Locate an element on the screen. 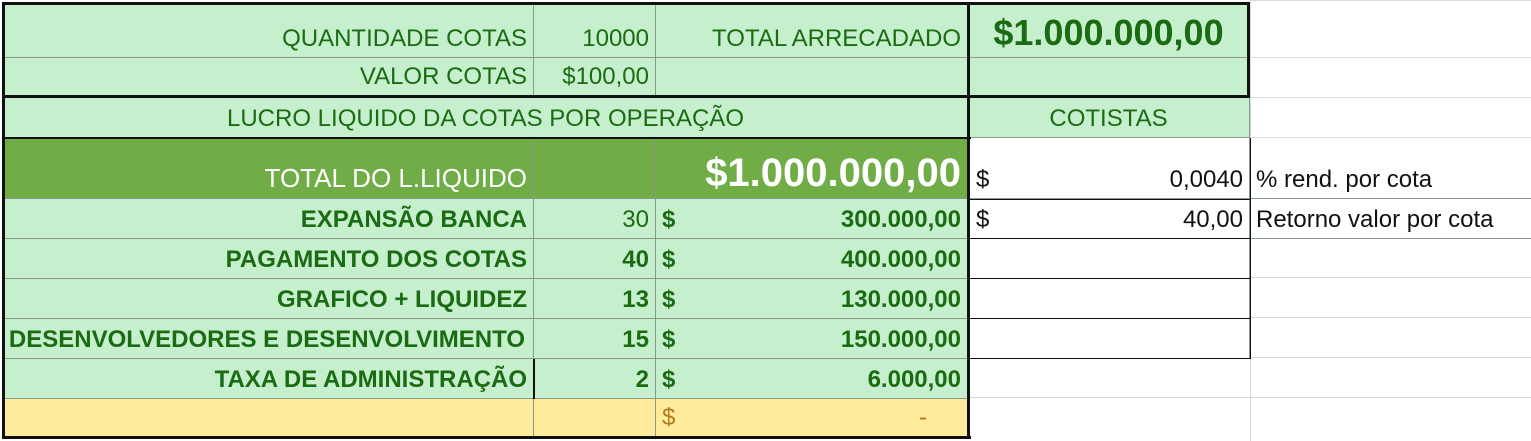 This screenshot has width=1531, height=441. expense-amount: 6.000,00 is located at coordinates (914, 379).